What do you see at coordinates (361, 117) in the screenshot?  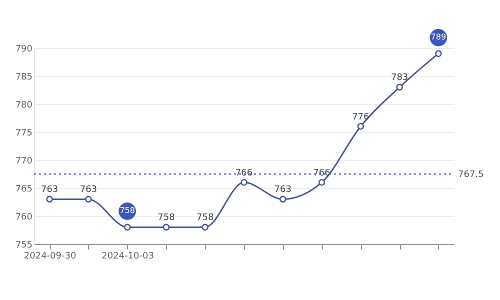 I see `data-label: 776` at bounding box center [361, 117].